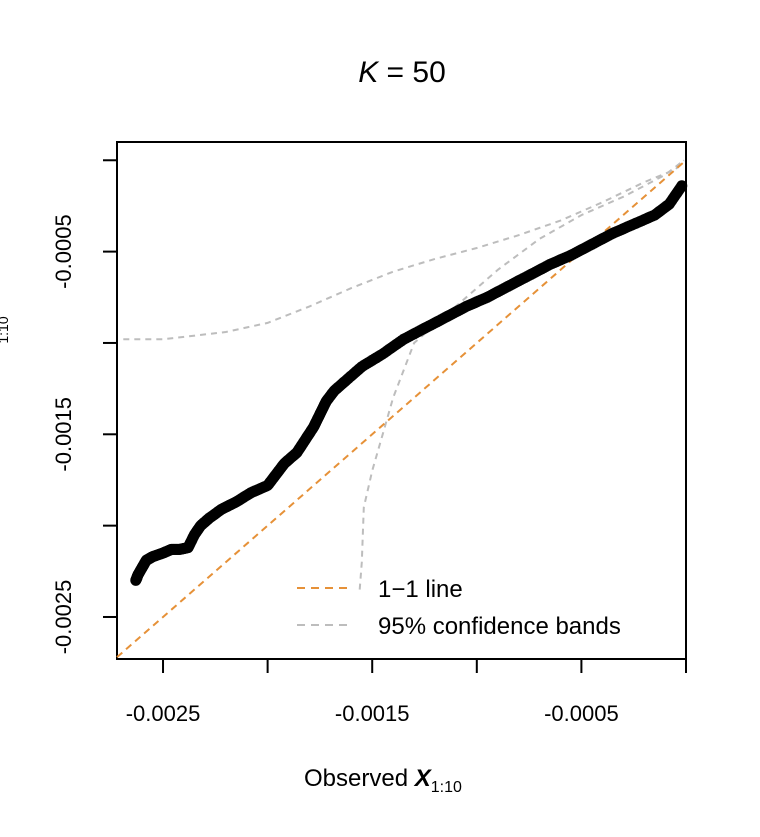 The width and height of the screenshot is (760, 837). I want to click on legend: 1−1 line 95% confidence bands, so click(459, 608).